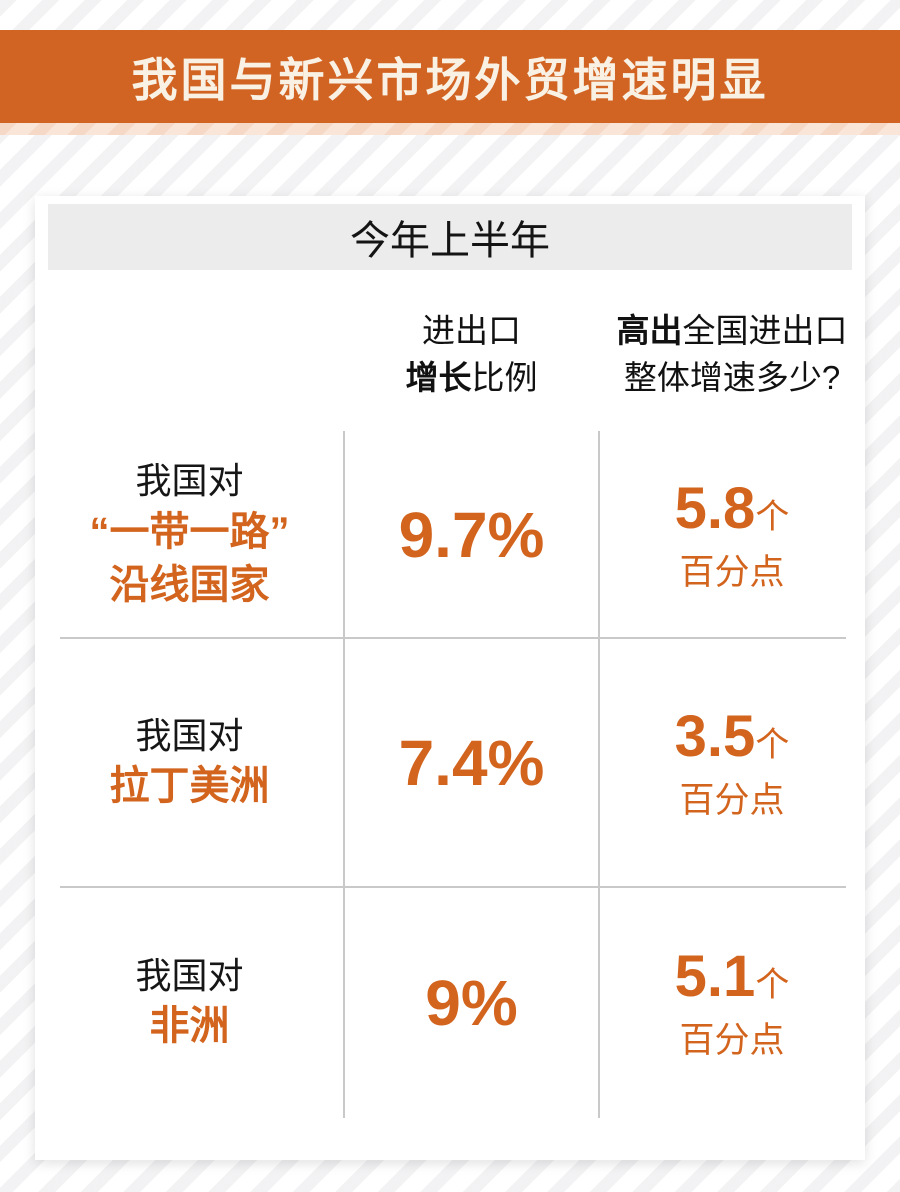  What do you see at coordinates (189, 355) in the screenshot?
I see `column-header-region` at bounding box center [189, 355].